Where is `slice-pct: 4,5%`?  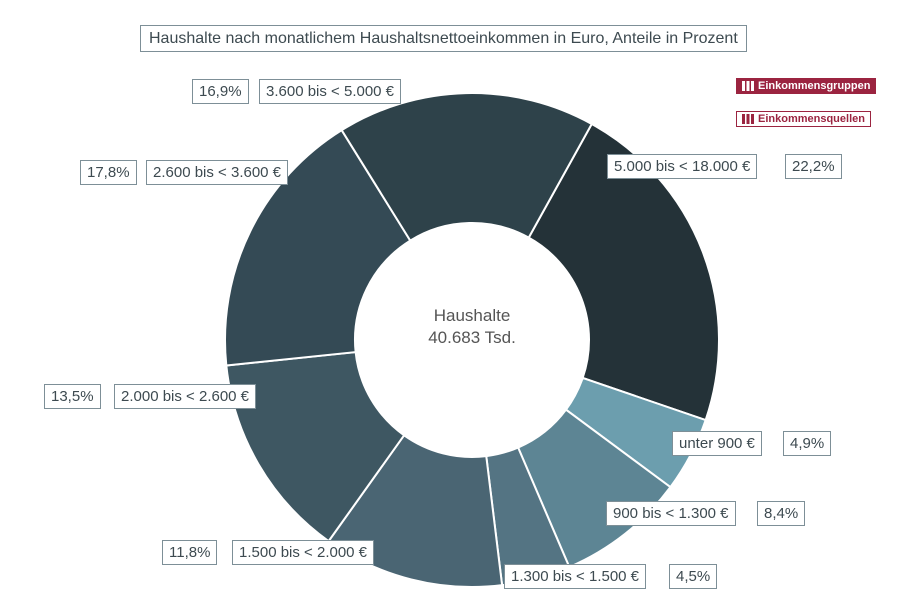
slice-pct: 4,5% is located at coordinates (693, 576).